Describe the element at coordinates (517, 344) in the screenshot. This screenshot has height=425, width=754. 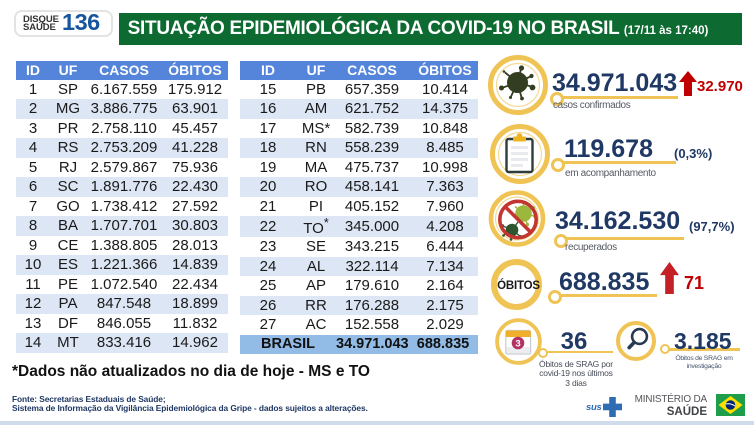
I see `svg-text: 3` at that location.